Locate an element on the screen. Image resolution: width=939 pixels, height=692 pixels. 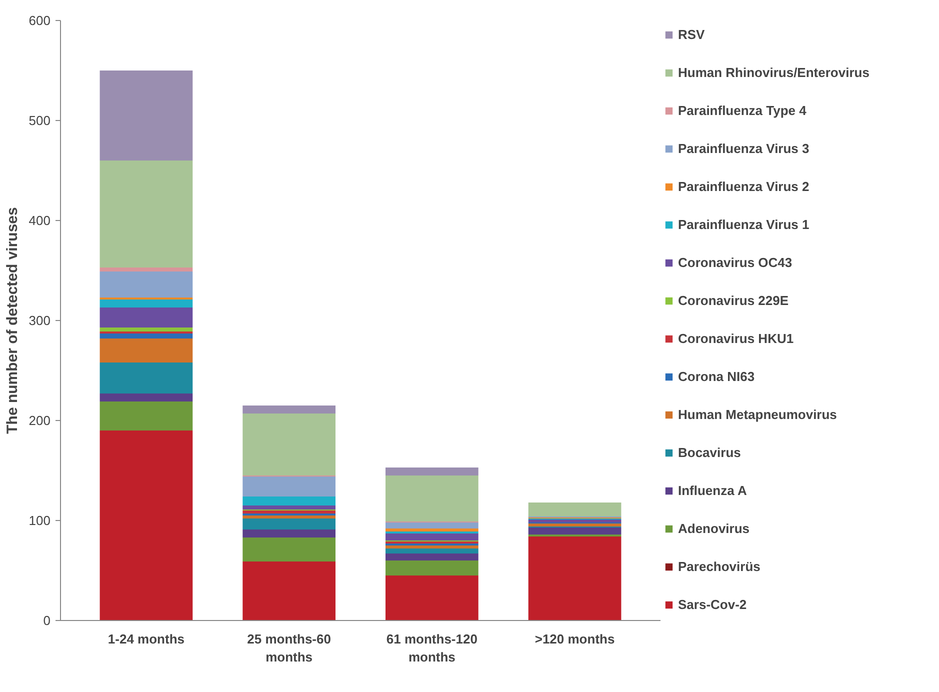
legend-label: Human Metapneumovirus is located at coordinates (757, 415).